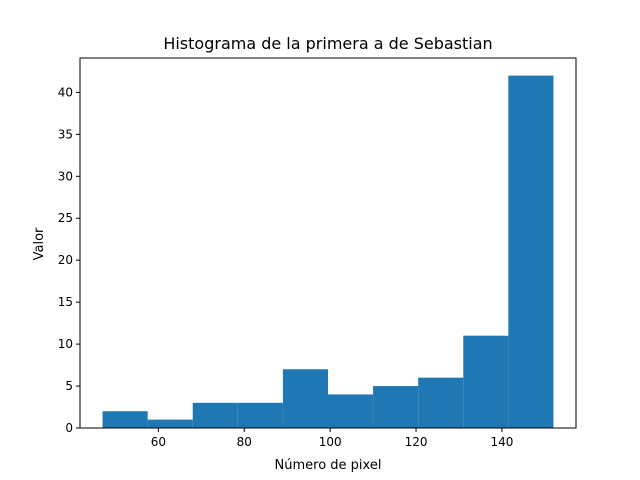 This screenshot has height=480, width=640. What do you see at coordinates (416, 442) in the screenshot?
I see `x-tick-label: 120` at bounding box center [416, 442].